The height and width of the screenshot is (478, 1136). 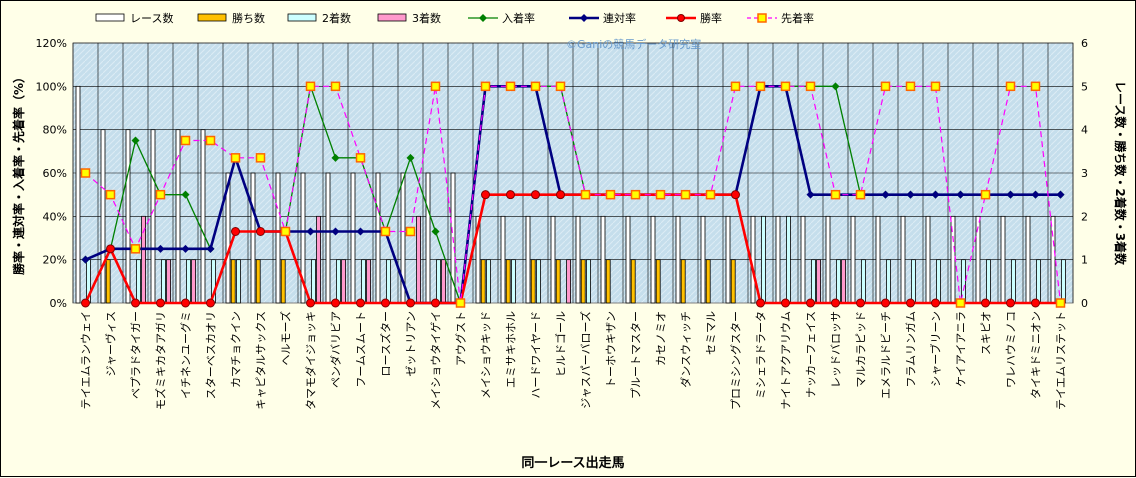 I want to click on x-tick-label: メイショウキッド, so click(x=486, y=355).